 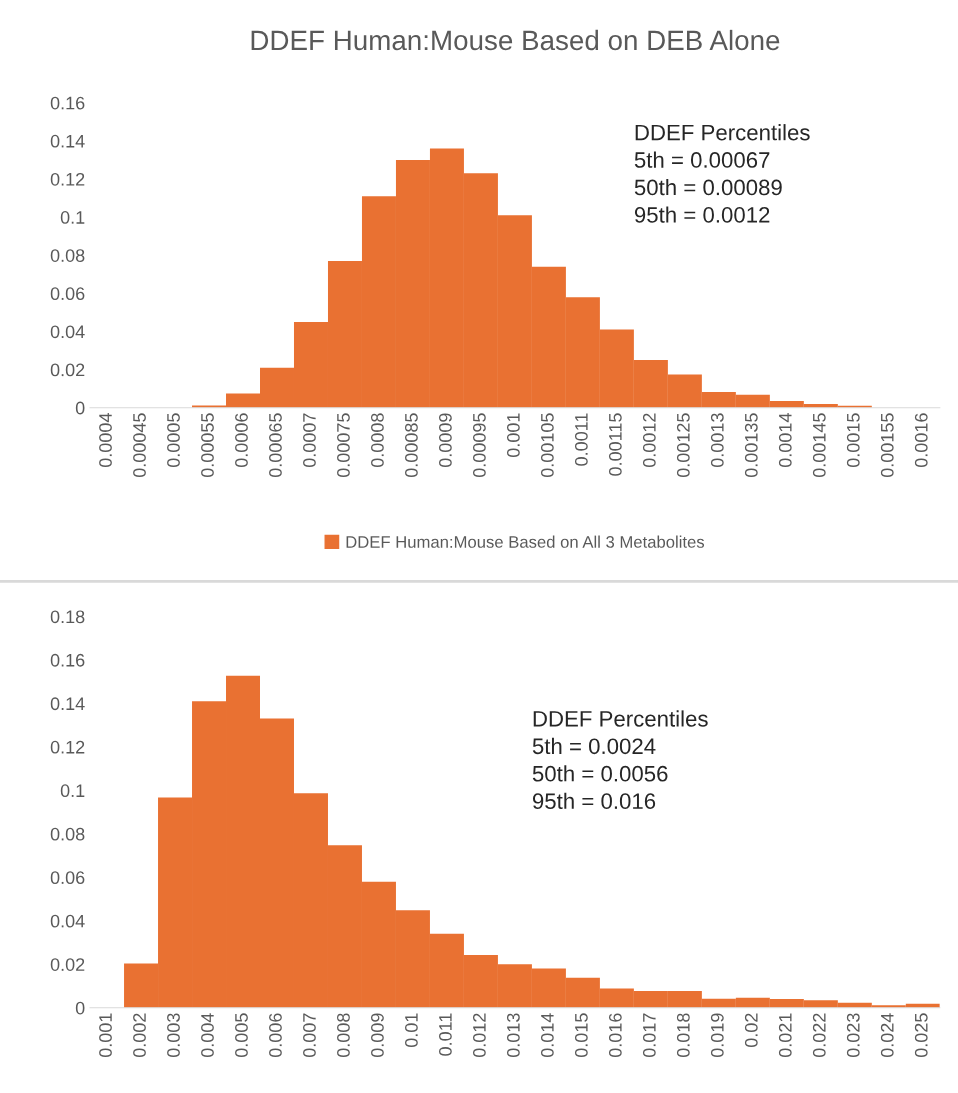 What do you see at coordinates (853, 440) in the screenshot?
I see `x-tick-label: 0.0015` at bounding box center [853, 440].